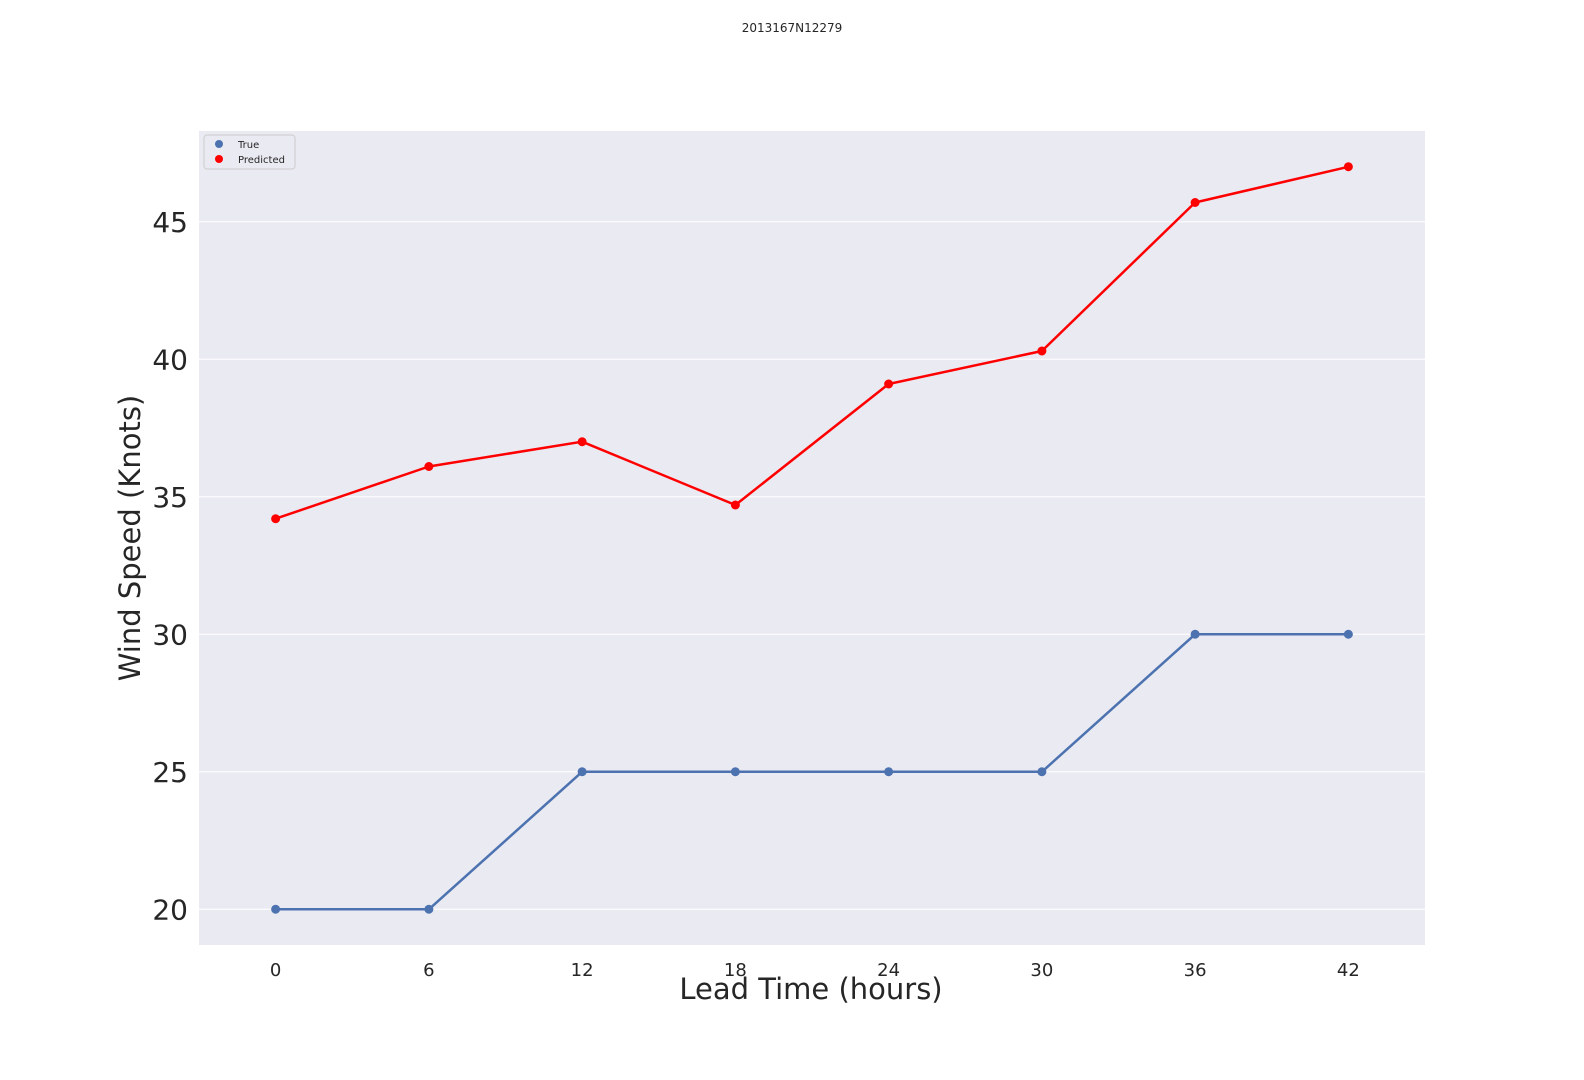  I want to click on x-tick-label: 42, so click(1348, 970).